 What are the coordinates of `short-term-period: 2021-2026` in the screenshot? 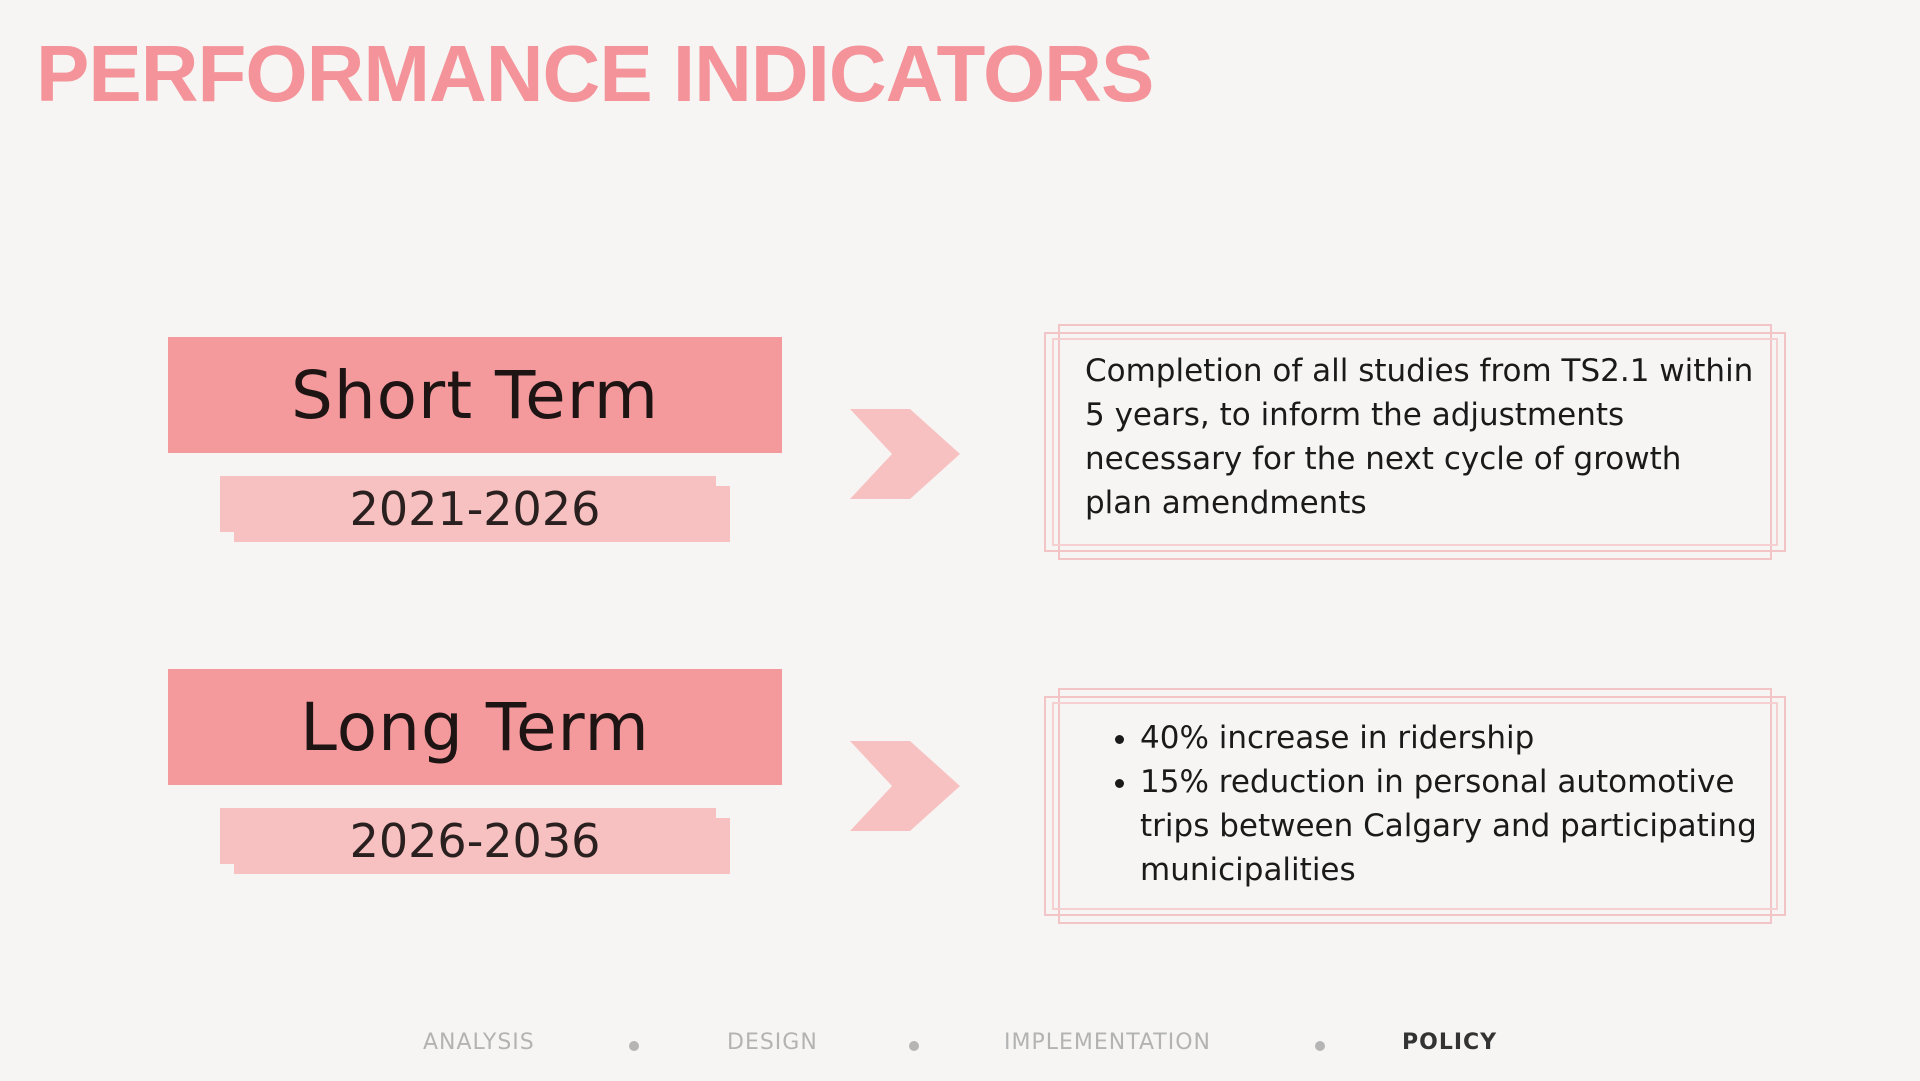 It's located at (475, 509).